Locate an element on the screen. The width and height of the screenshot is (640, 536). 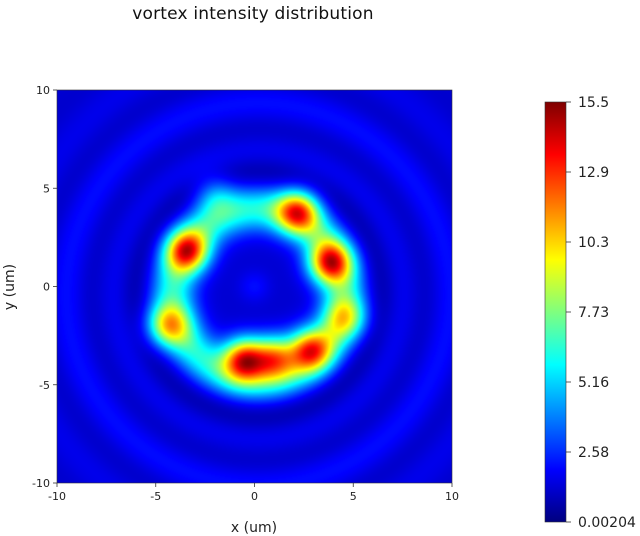
x-axis-label: x (um) is located at coordinates (254, 528).